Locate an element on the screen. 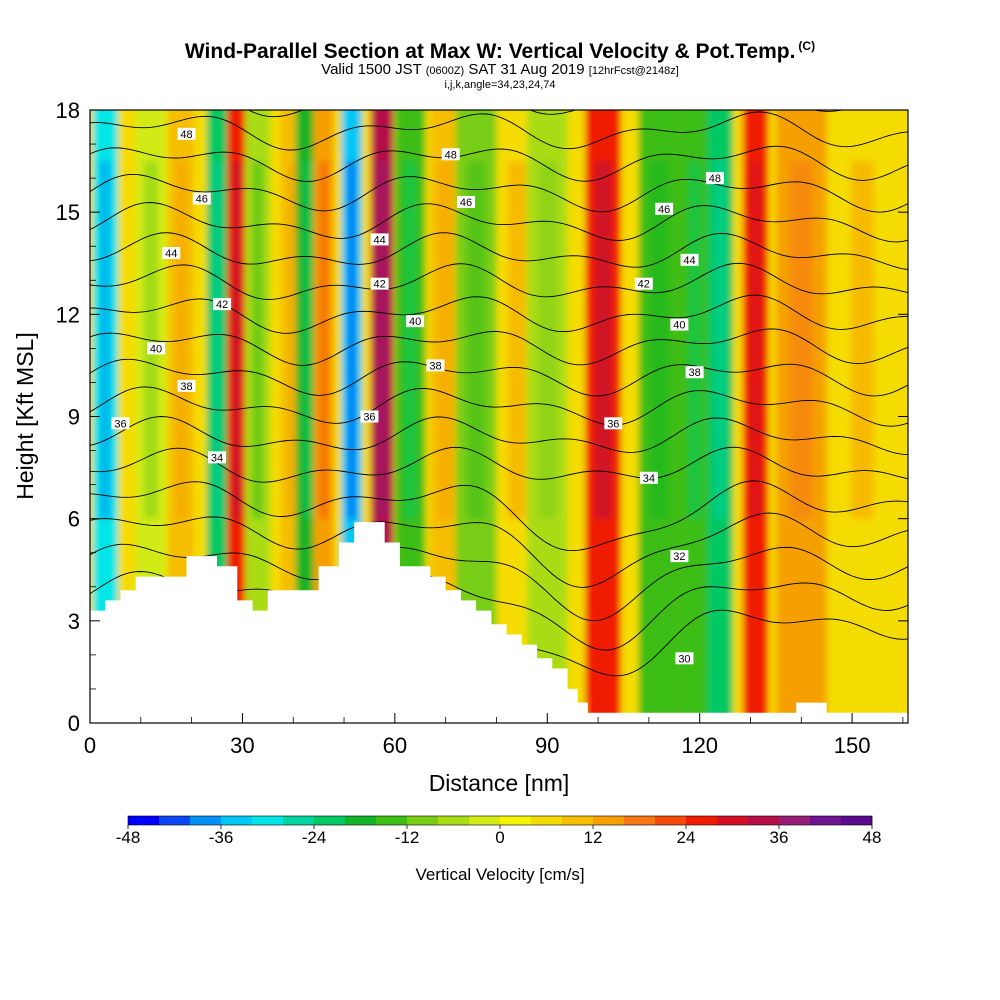 The image size is (1000, 1000). y-tick-label: 9 is located at coordinates (74, 417).